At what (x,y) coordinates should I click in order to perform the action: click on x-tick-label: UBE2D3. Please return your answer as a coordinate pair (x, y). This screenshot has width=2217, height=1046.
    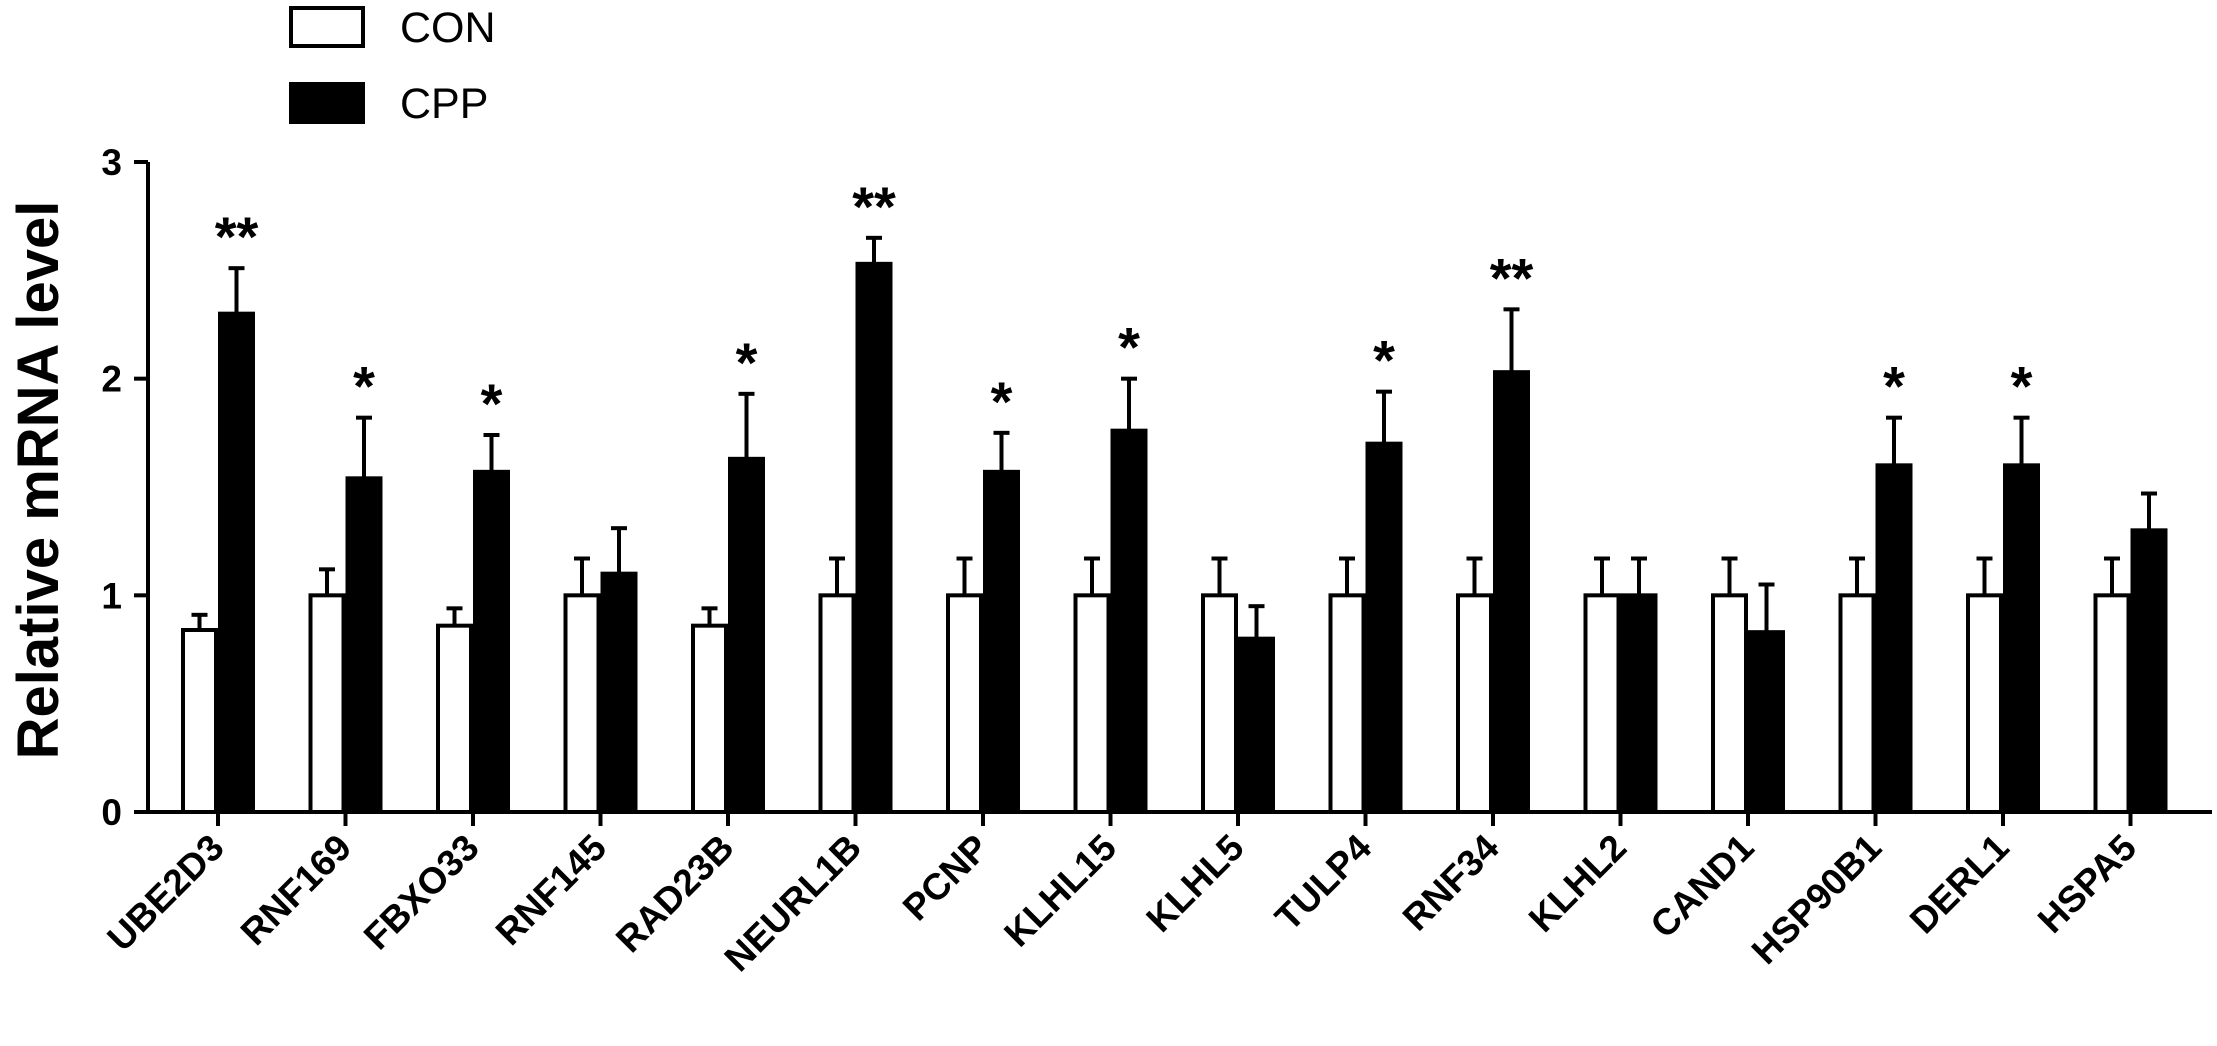
    Looking at the image, I should click on (165, 893).